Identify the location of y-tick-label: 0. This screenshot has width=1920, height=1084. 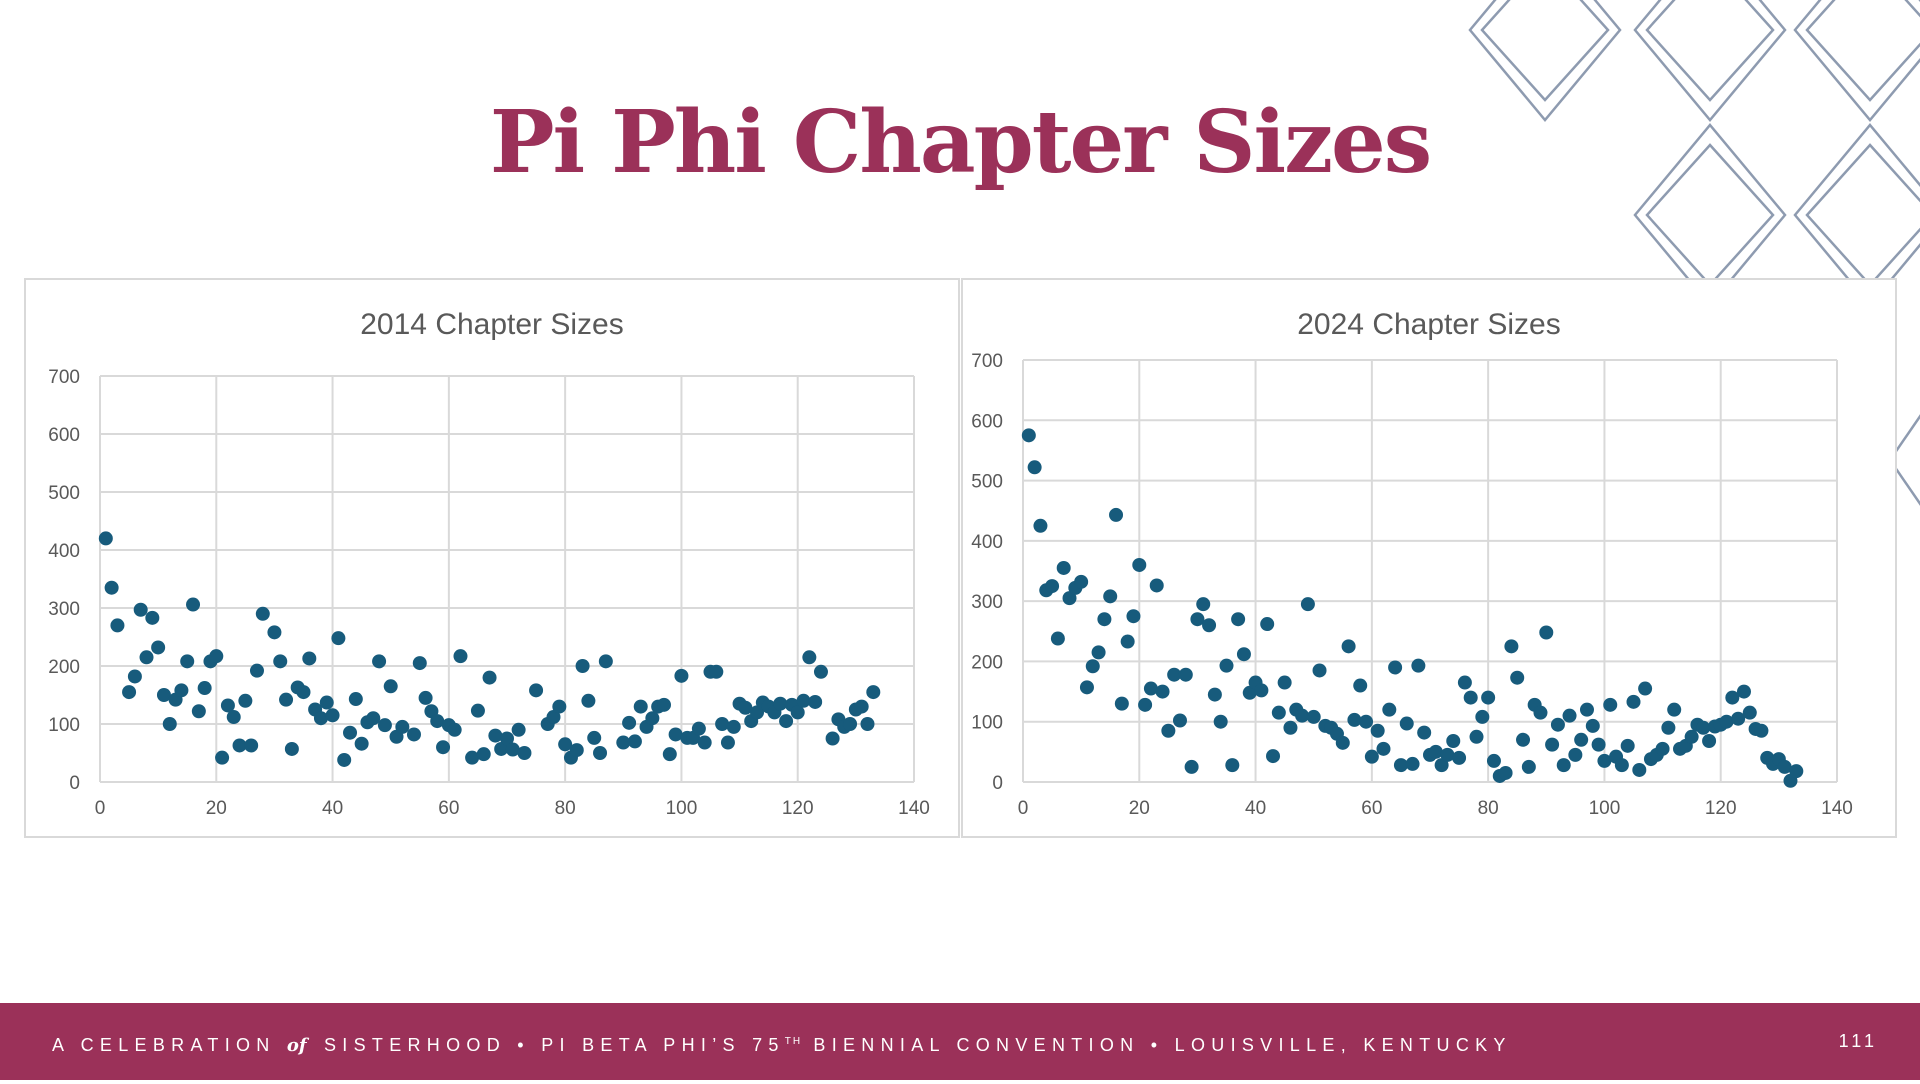
(74, 783).